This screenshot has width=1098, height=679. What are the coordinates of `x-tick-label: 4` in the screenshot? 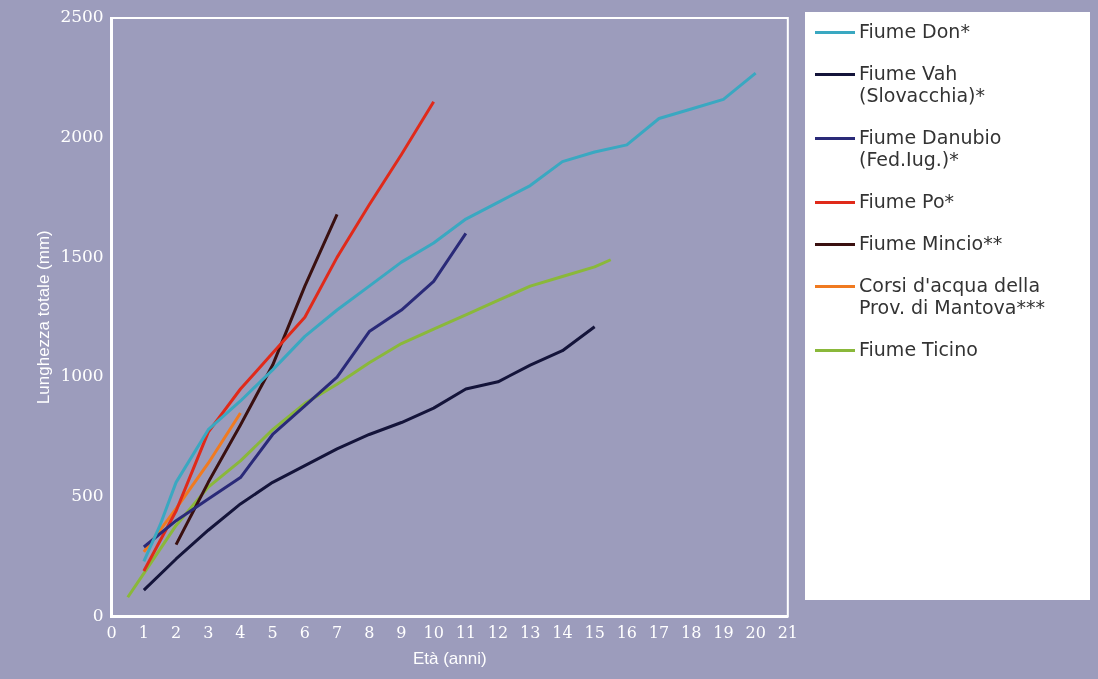 It's located at (240, 633).